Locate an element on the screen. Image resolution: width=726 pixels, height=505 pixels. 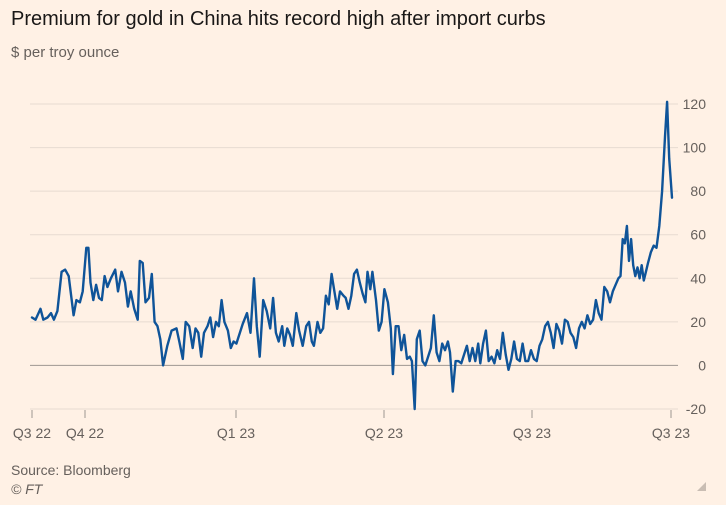
y-axis-ticks: -20 0 20 40 60 80 100 120 is located at coordinates (695, 256).